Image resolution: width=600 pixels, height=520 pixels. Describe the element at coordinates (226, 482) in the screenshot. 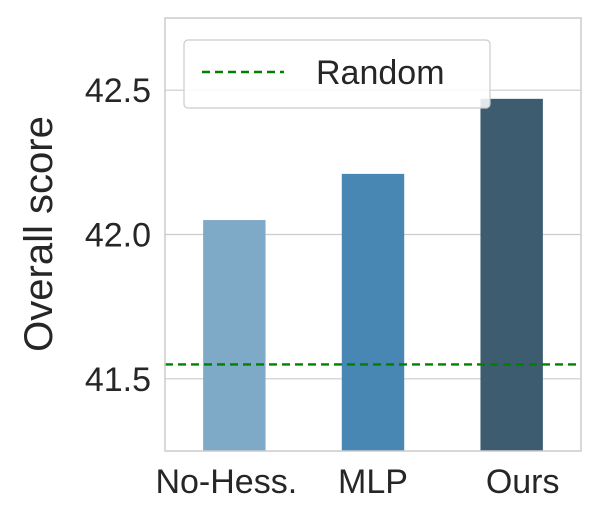

I see `x-tick-label: No-Hess.` at that location.